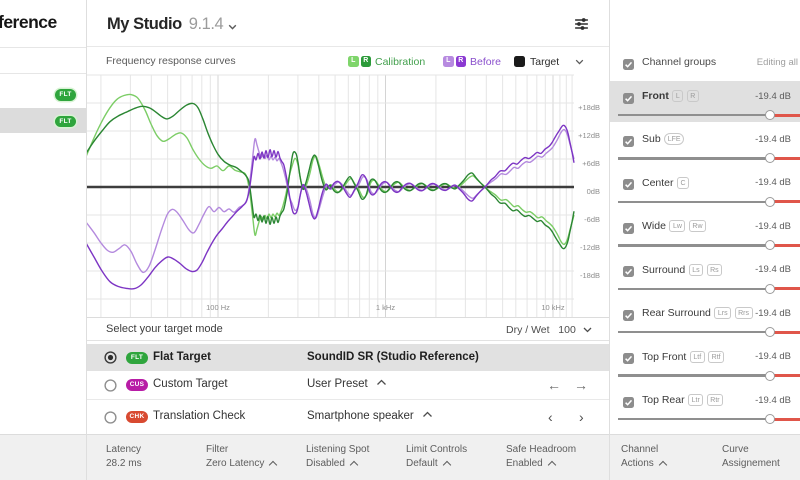  I want to click on svg-text: 0dB, so click(593, 191).